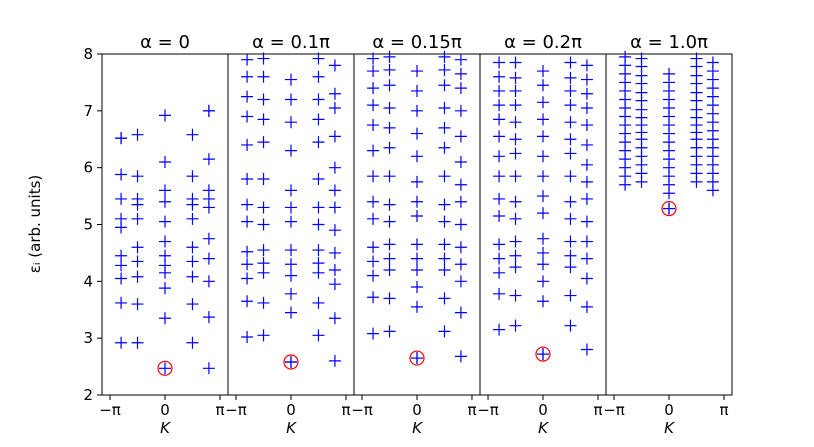  Describe the element at coordinates (668, 234) in the screenshot. I see `panel-5: α = 1.0π −π 0 π K` at that location.